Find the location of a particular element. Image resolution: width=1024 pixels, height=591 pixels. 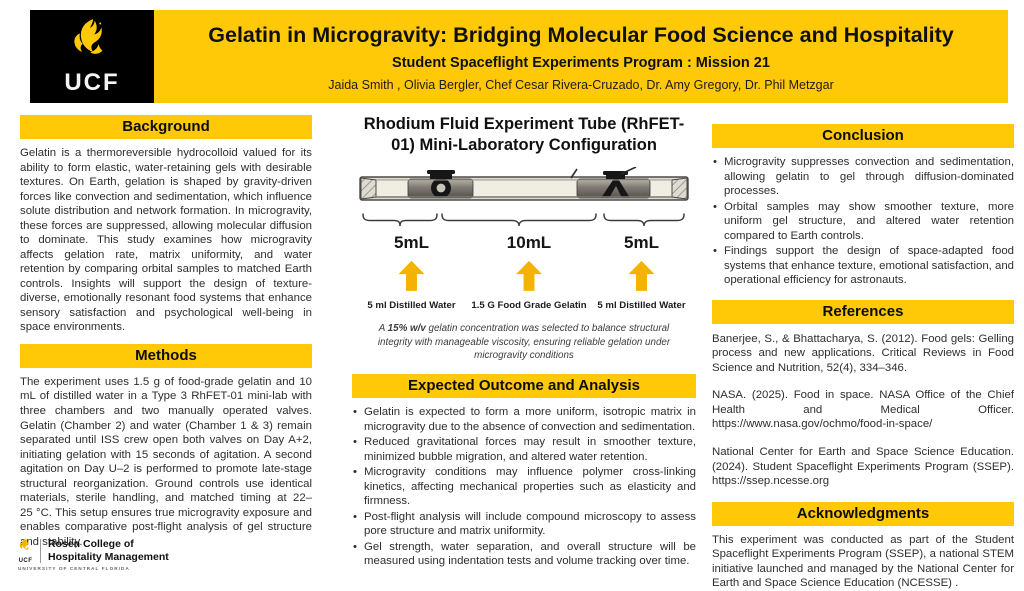

volume-label-middle: 10mL is located at coordinates (529, 242).